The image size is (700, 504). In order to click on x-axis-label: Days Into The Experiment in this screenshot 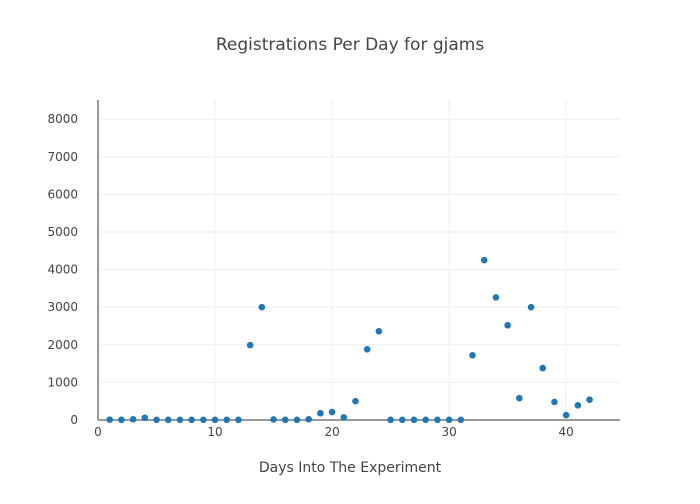, I will do `click(350, 468)`.